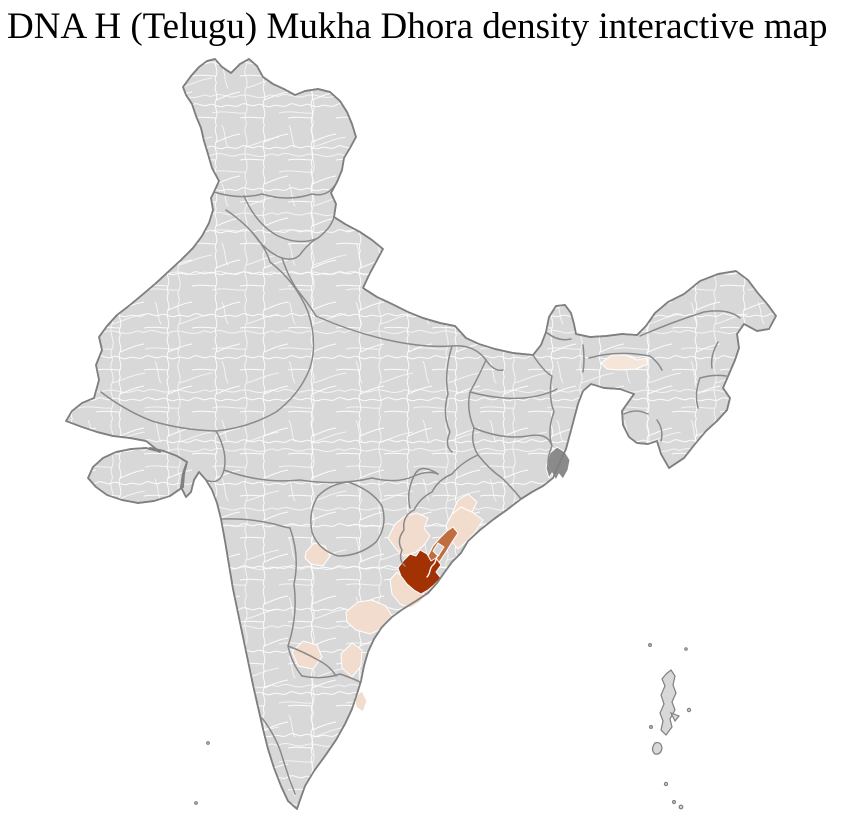 The height and width of the screenshot is (831, 862). Describe the element at coordinates (438, 510) in the screenshot. I see `border-odisha-west` at that location.